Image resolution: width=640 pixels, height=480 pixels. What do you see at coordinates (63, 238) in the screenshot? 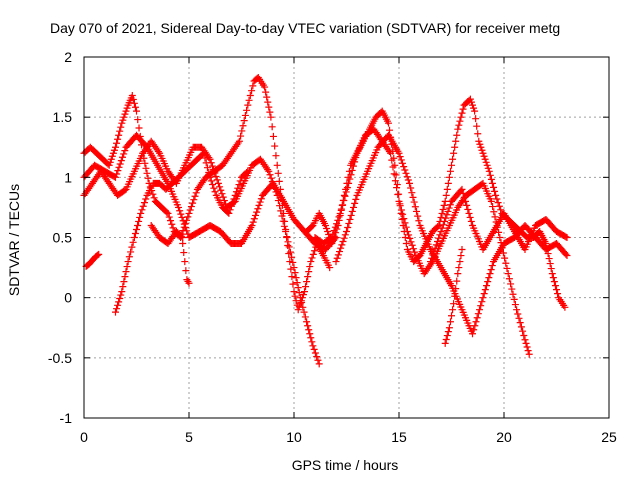
I see `y-tick-label: 0.5` at bounding box center [63, 238].